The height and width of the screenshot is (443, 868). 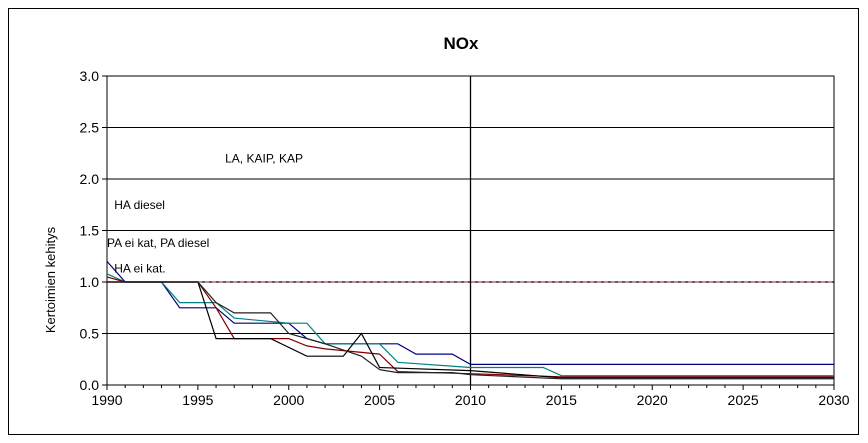 What do you see at coordinates (139, 269) in the screenshot?
I see `annotation-3: HA ei kat.` at bounding box center [139, 269].